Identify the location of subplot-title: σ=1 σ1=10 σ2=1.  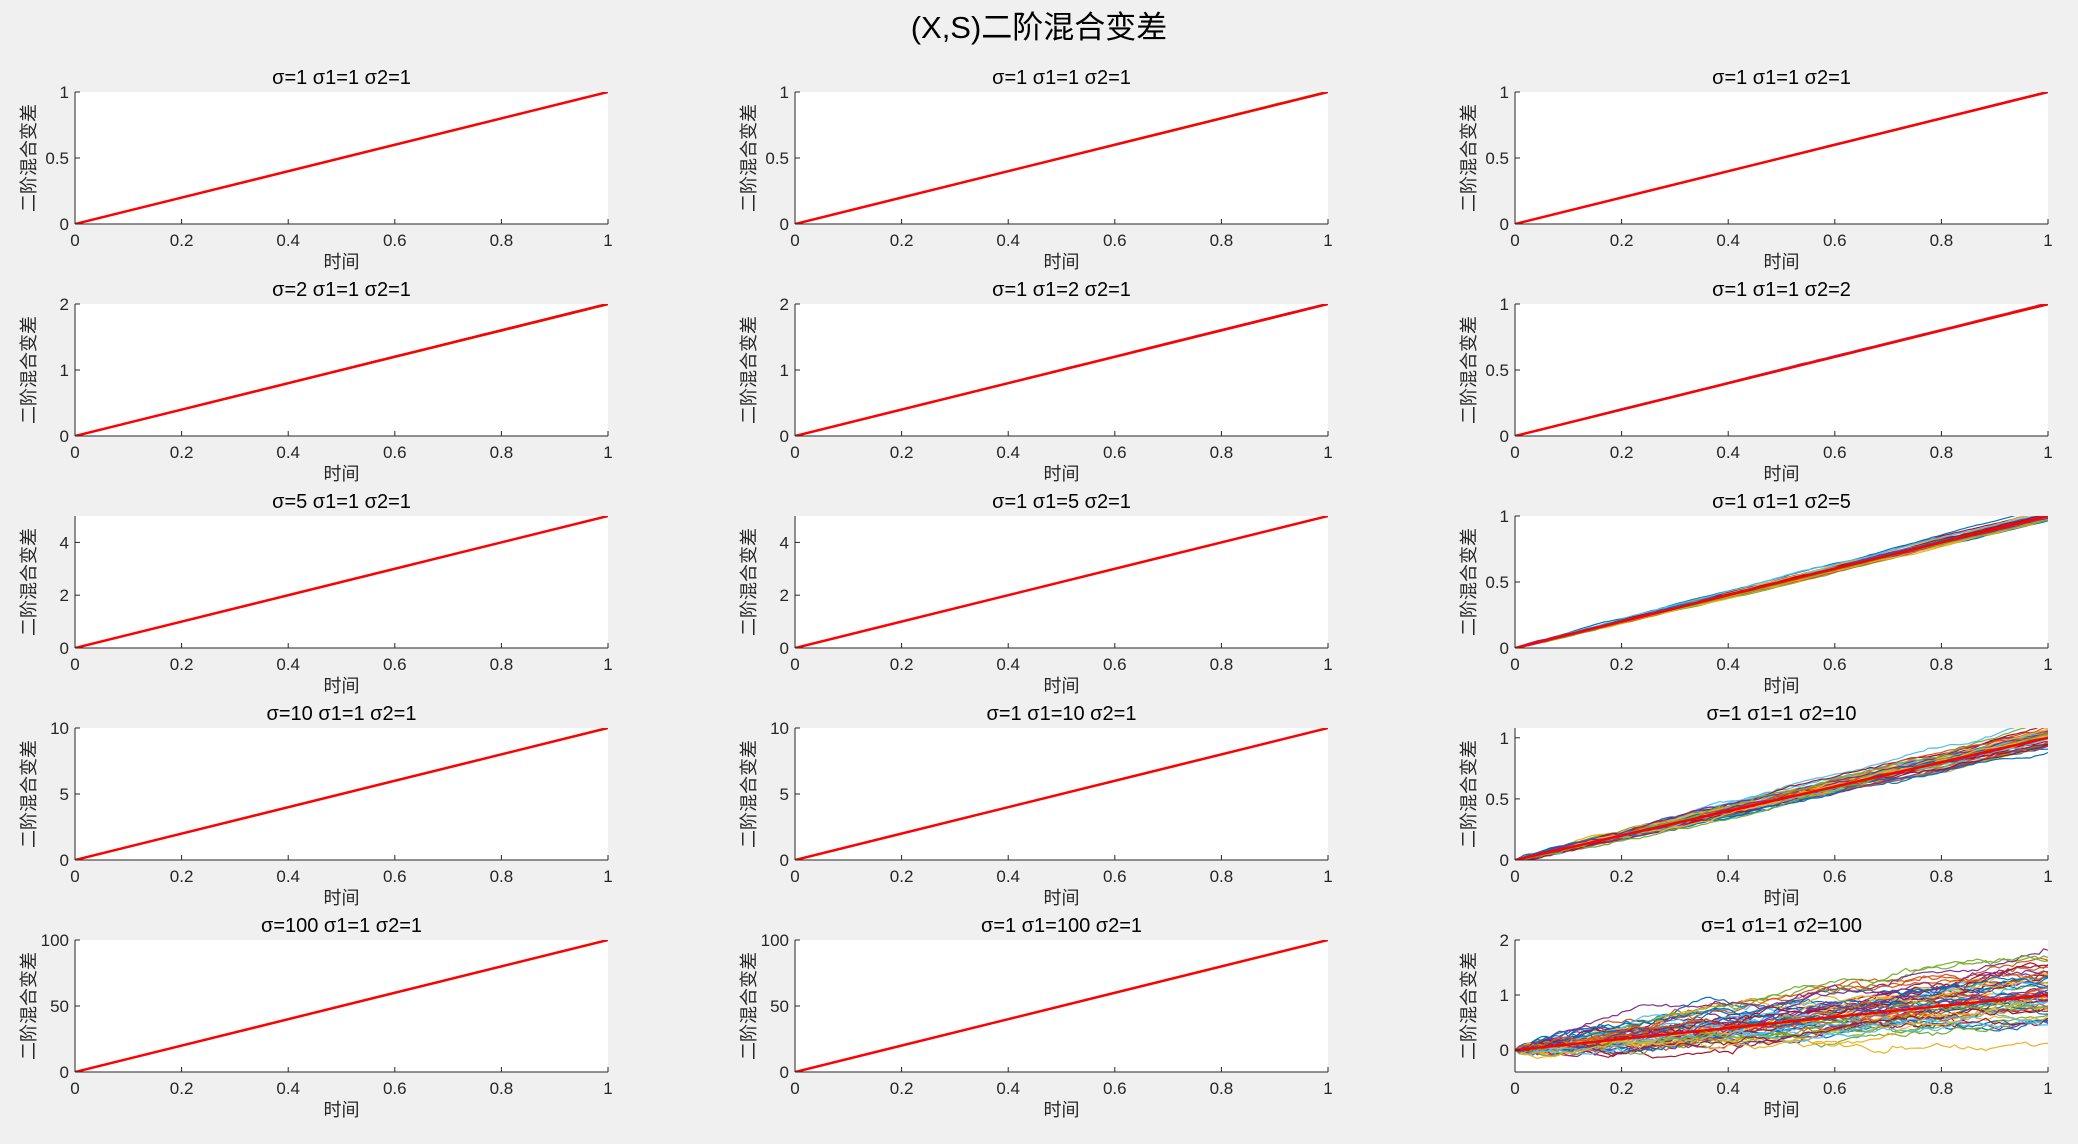
(1062, 714).